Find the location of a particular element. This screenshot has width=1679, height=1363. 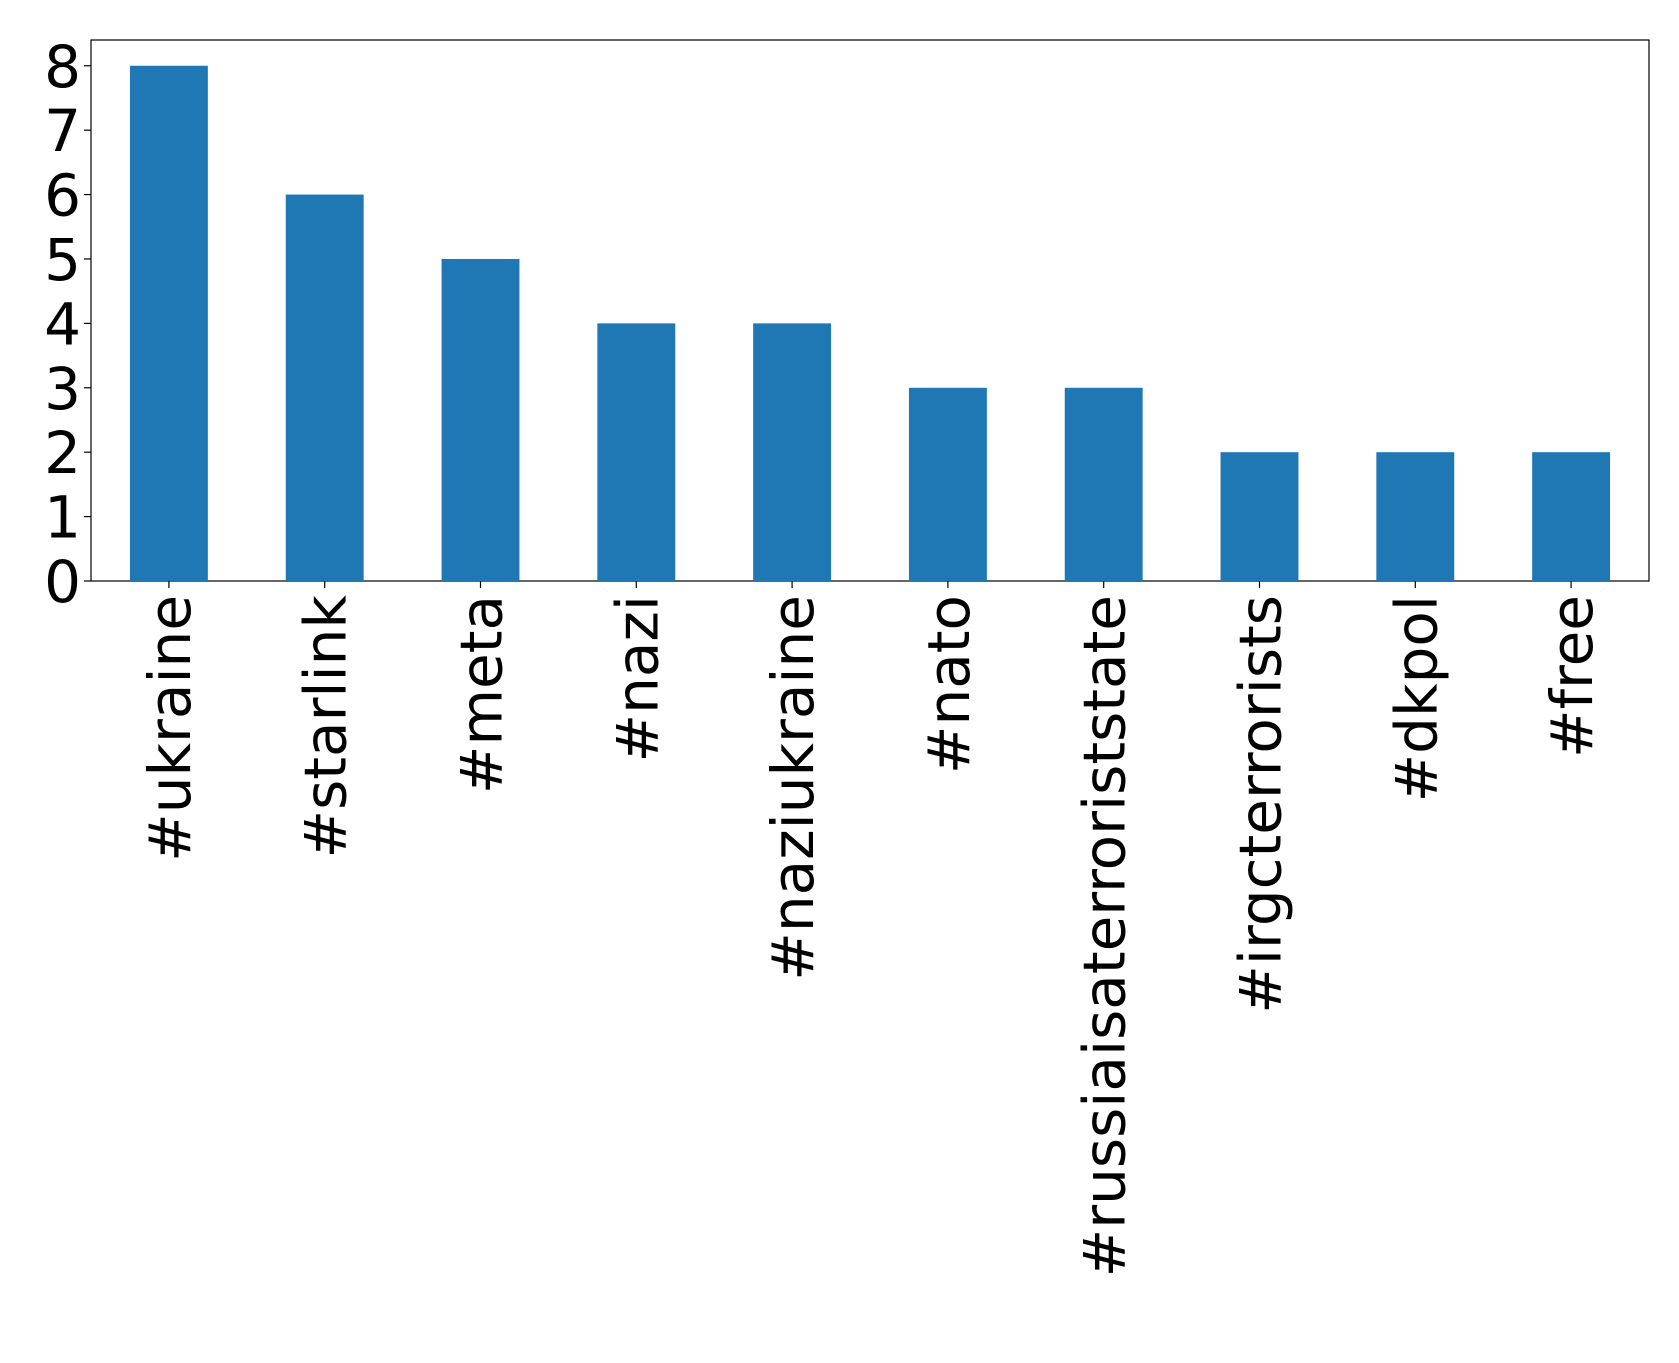

x-tick-label: #meta is located at coordinates (482, 694).